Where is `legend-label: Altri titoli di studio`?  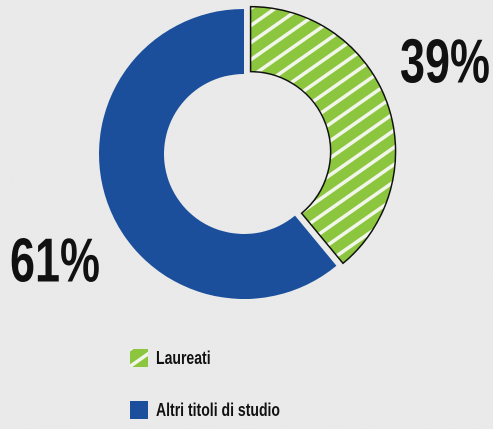
legend-label: Altri titoli di studio is located at coordinates (218, 410).